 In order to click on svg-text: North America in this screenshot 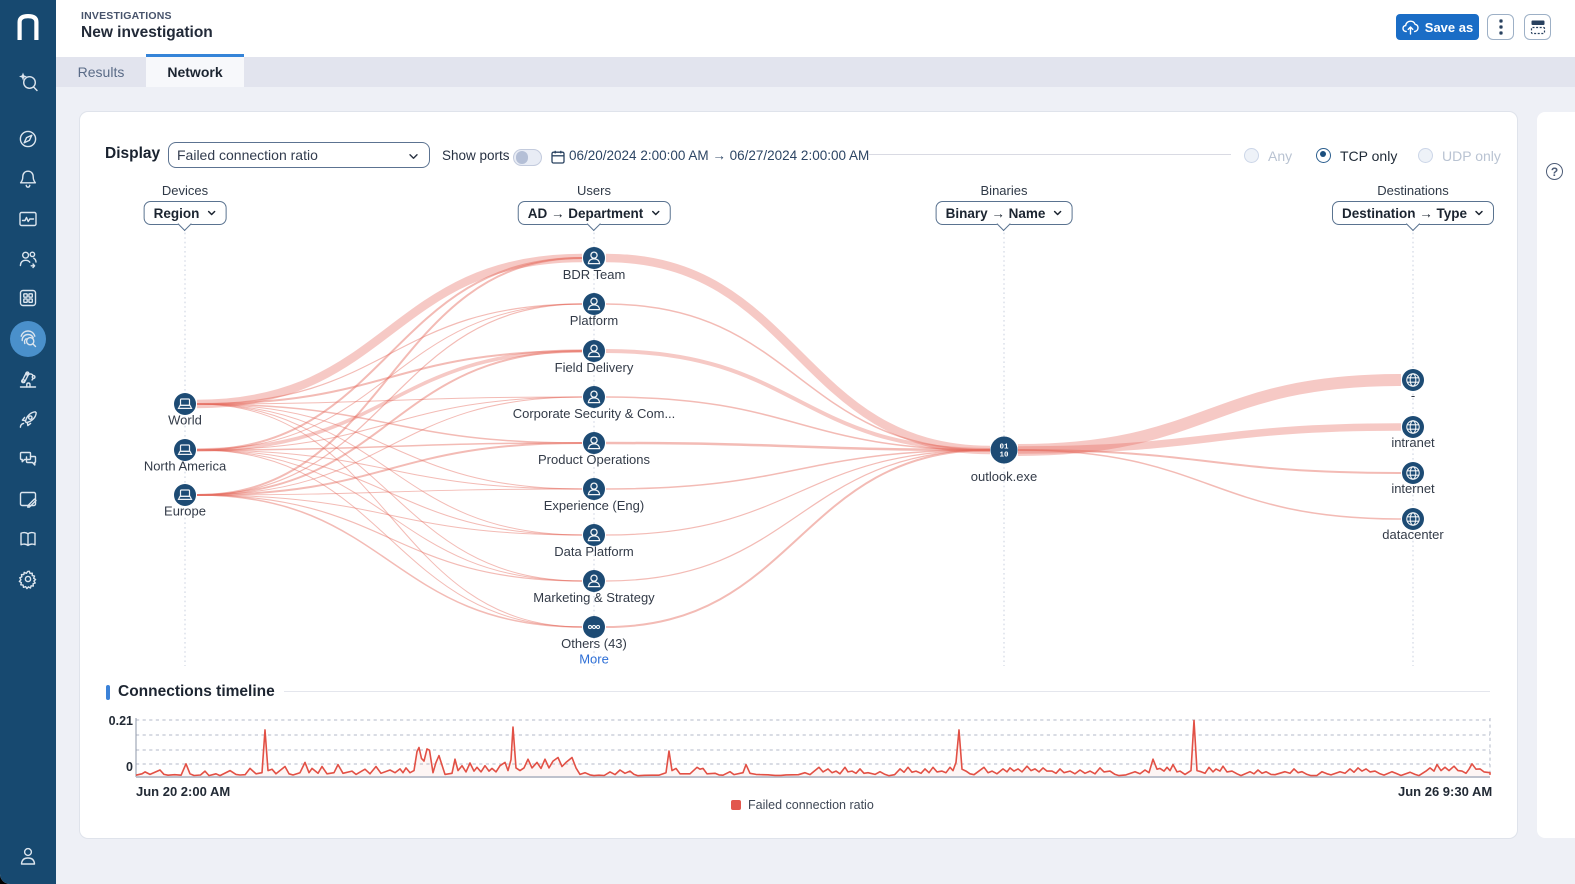, I will do `click(185, 466)`.